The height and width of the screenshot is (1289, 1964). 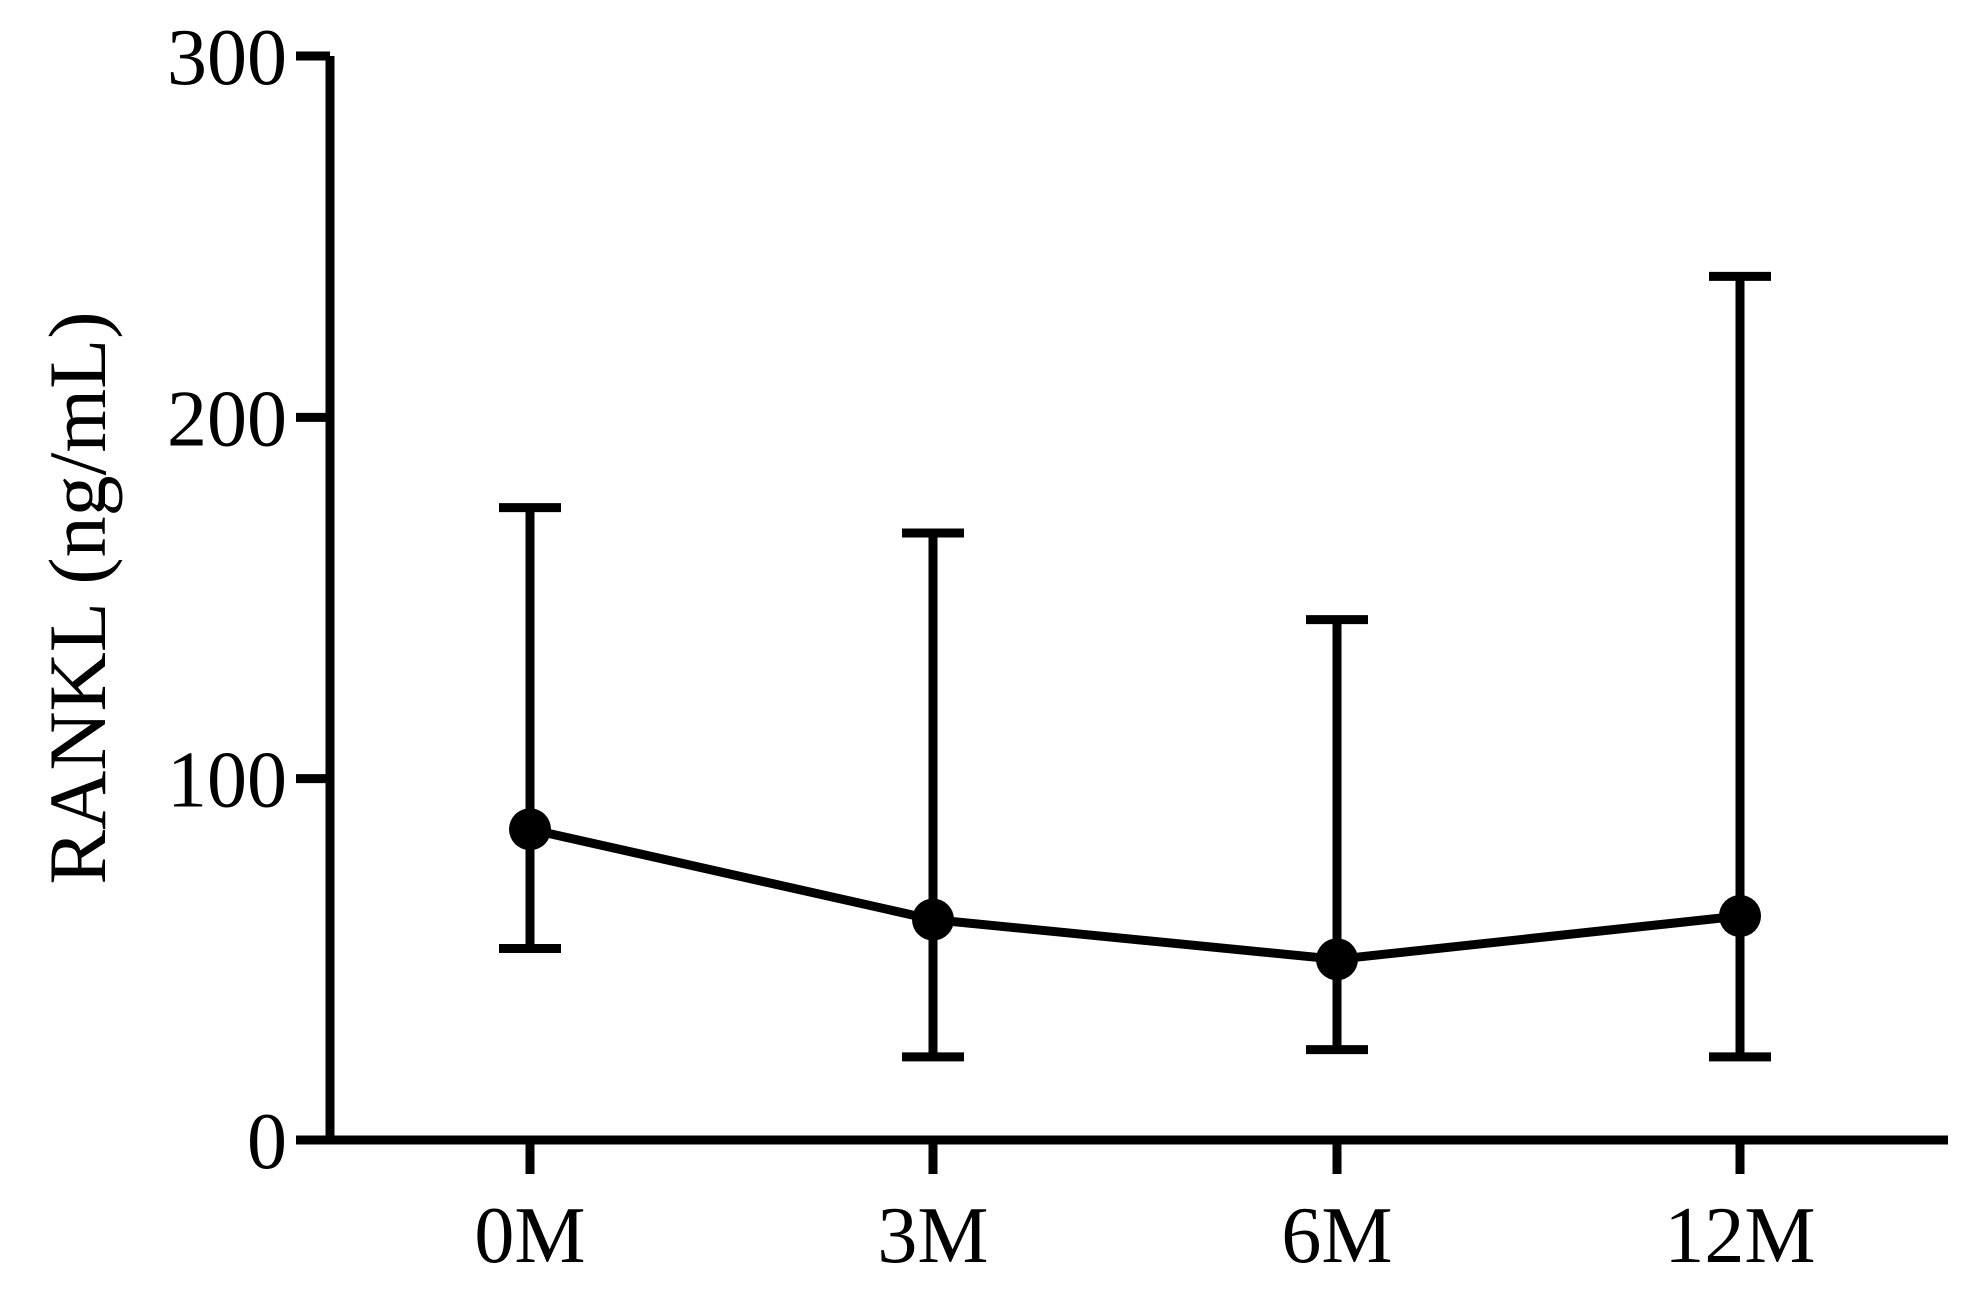 I want to click on x-tick-label: 6M, so click(x=1336, y=1236).